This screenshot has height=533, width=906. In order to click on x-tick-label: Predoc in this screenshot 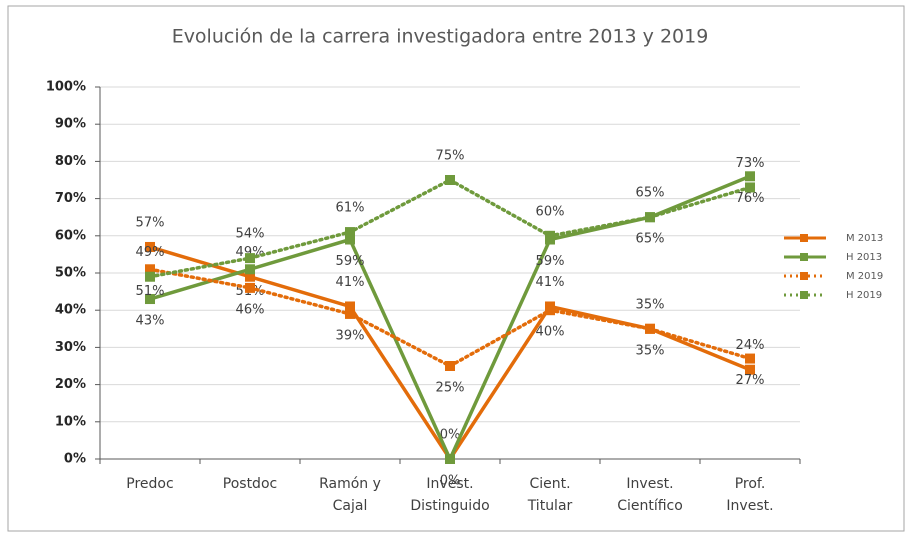, I will do `click(150, 484)`.